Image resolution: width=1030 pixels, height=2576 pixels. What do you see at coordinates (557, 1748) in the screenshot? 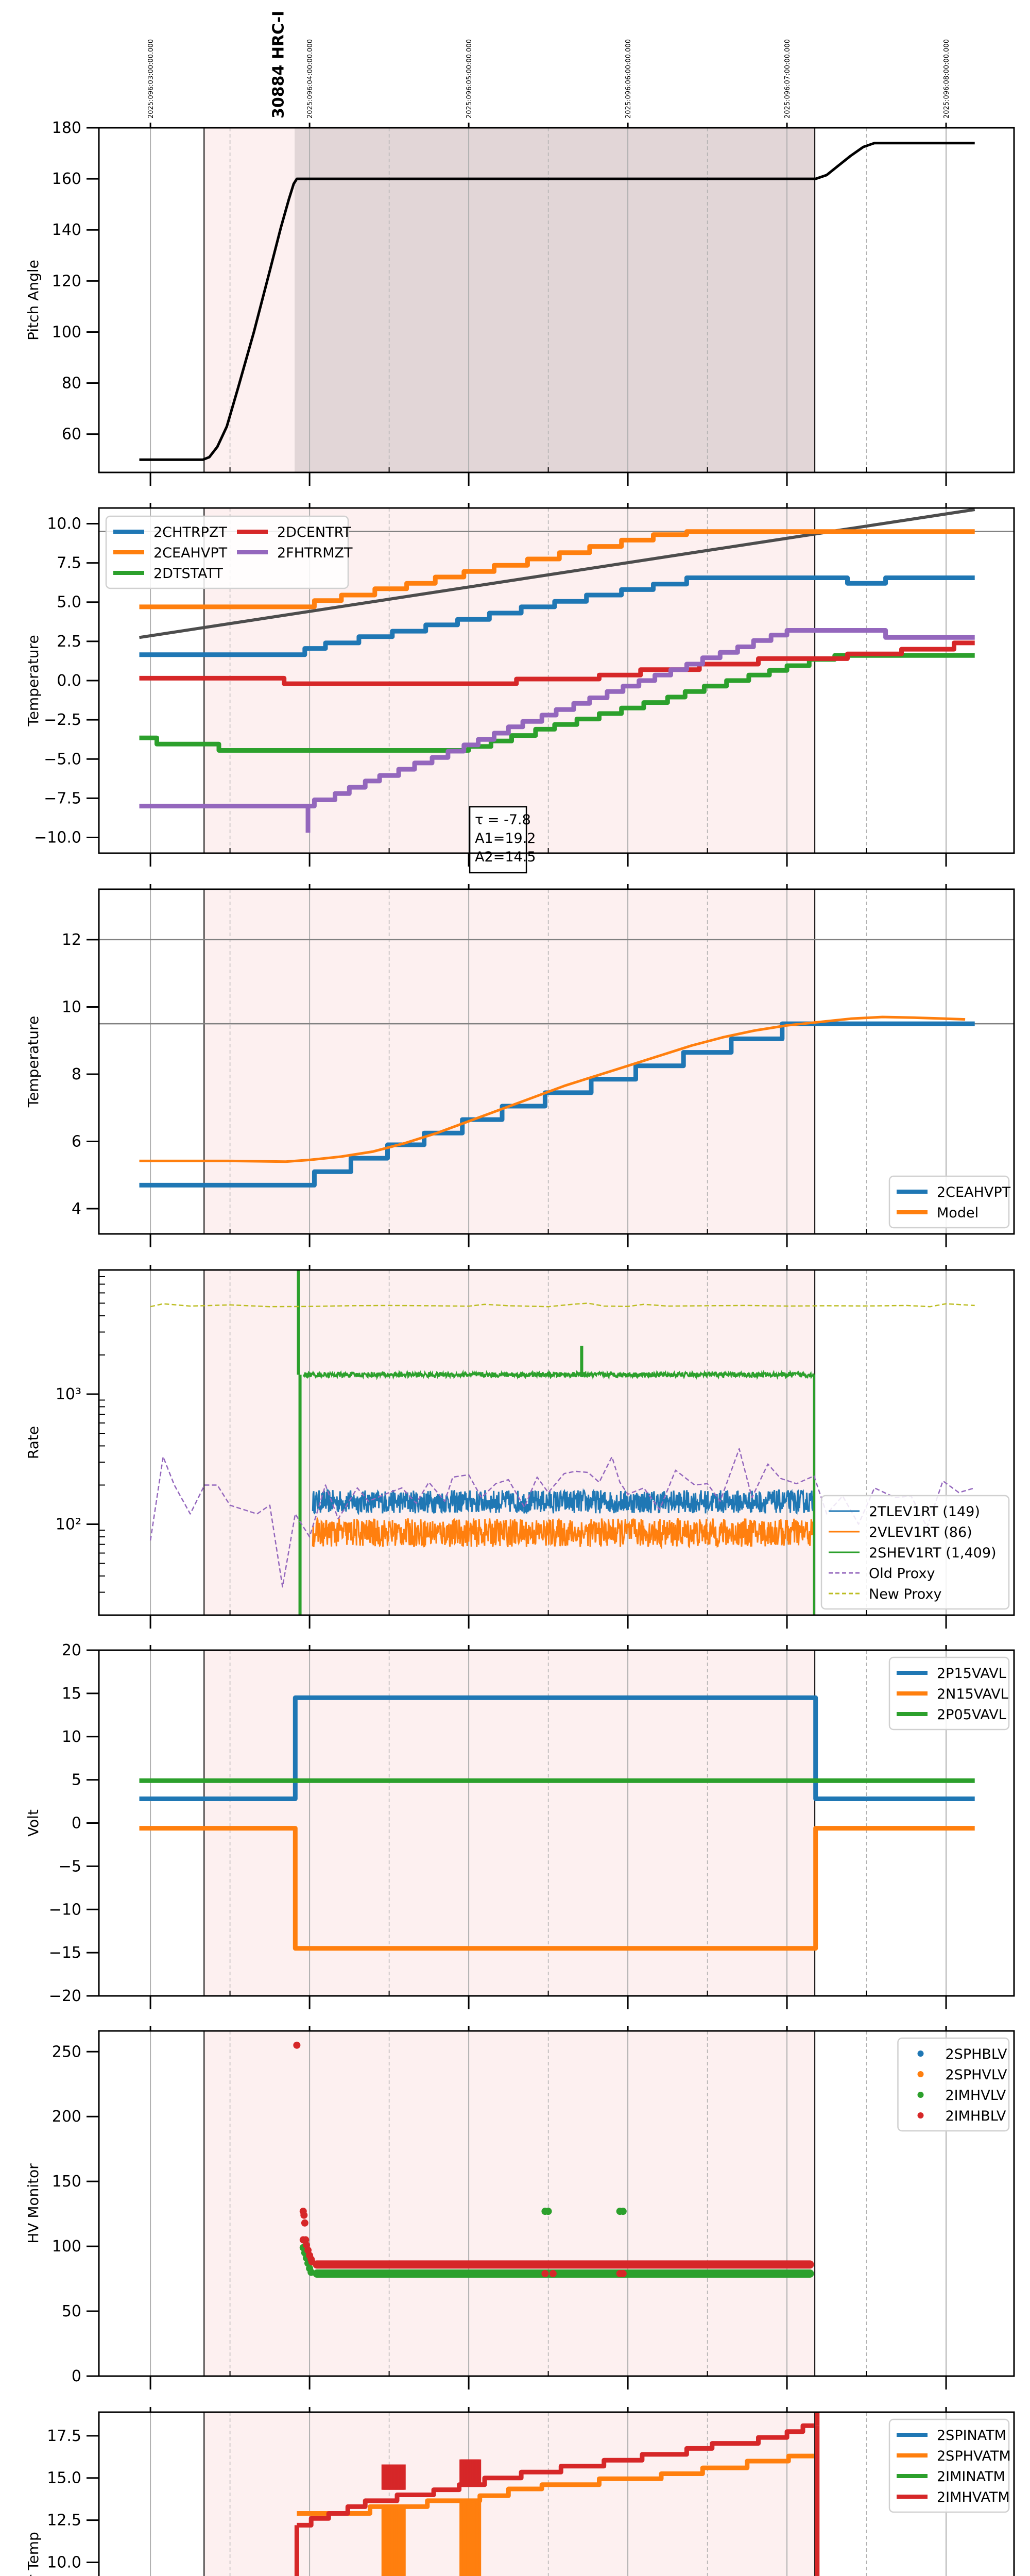
I see `series-step-2p15vavl` at bounding box center [557, 1748].